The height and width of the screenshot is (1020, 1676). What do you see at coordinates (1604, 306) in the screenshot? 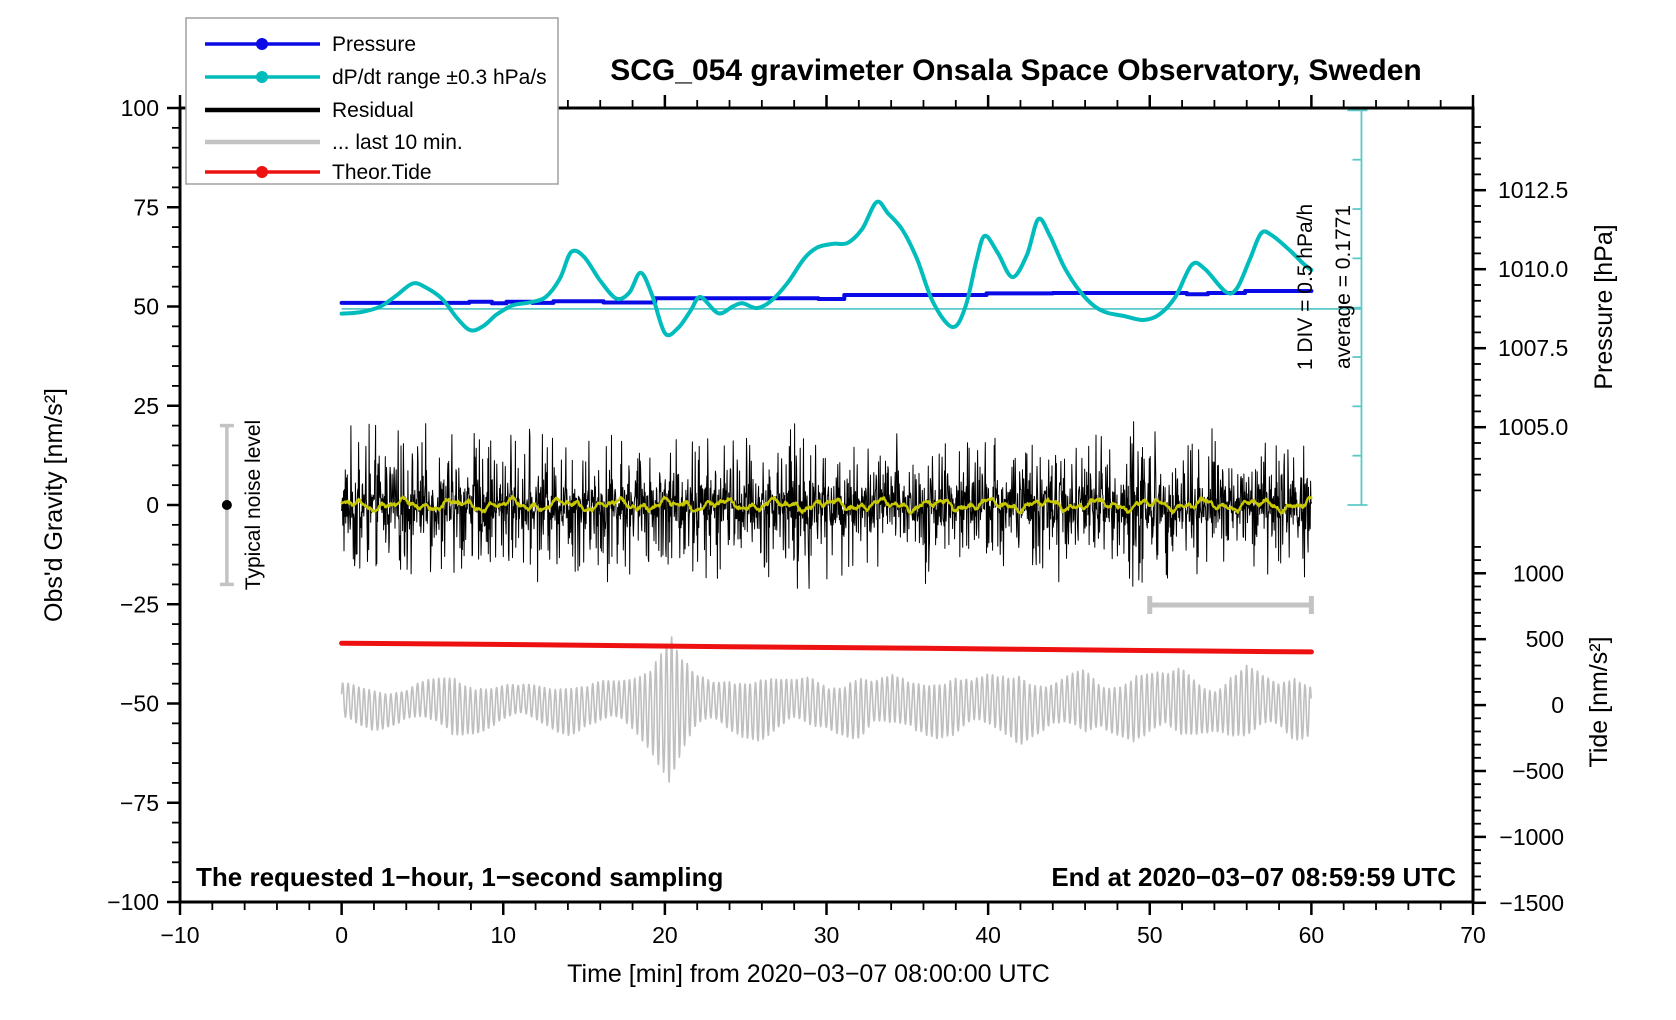
I see `pressure-axis-label: Pressure [hPa]` at bounding box center [1604, 306].